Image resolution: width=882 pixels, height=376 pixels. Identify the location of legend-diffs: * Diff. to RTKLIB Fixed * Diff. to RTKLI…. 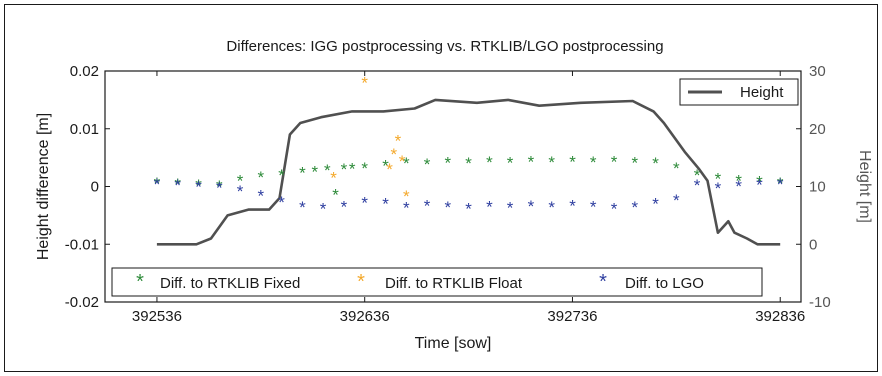
(437, 282).